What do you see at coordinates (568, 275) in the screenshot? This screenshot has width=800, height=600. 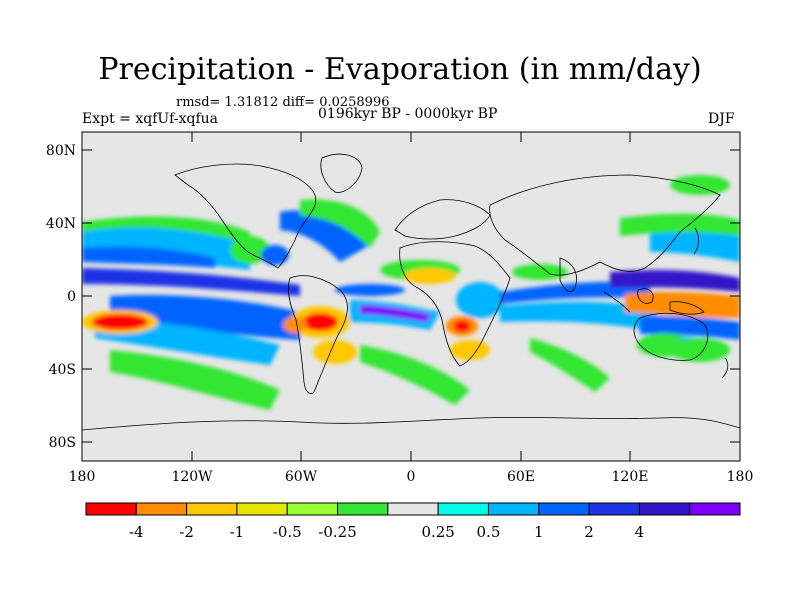 I see `india-coast` at bounding box center [568, 275].